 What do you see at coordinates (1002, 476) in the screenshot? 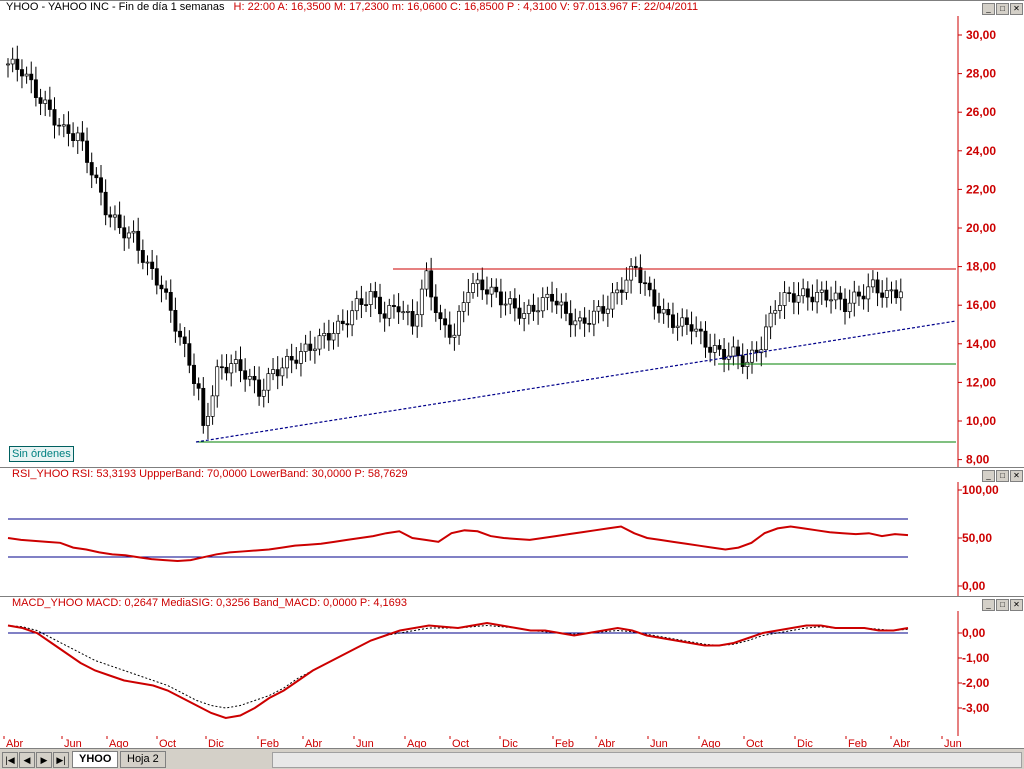
I see `rsi-maximize-button: □` at bounding box center [1002, 476].